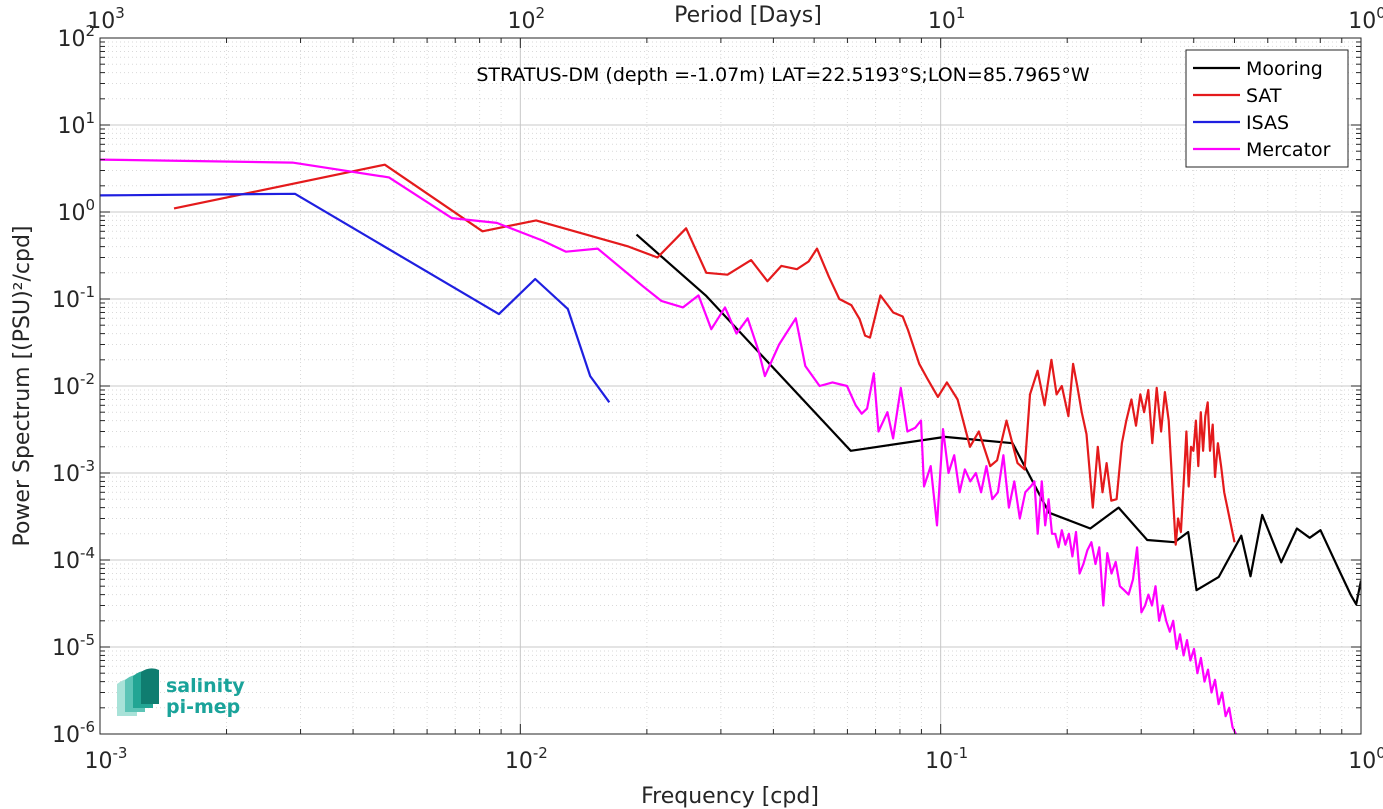  What do you see at coordinates (1365, 759) in the screenshot?
I see `x-tick-label: 10⁰` at bounding box center [1365, 759].